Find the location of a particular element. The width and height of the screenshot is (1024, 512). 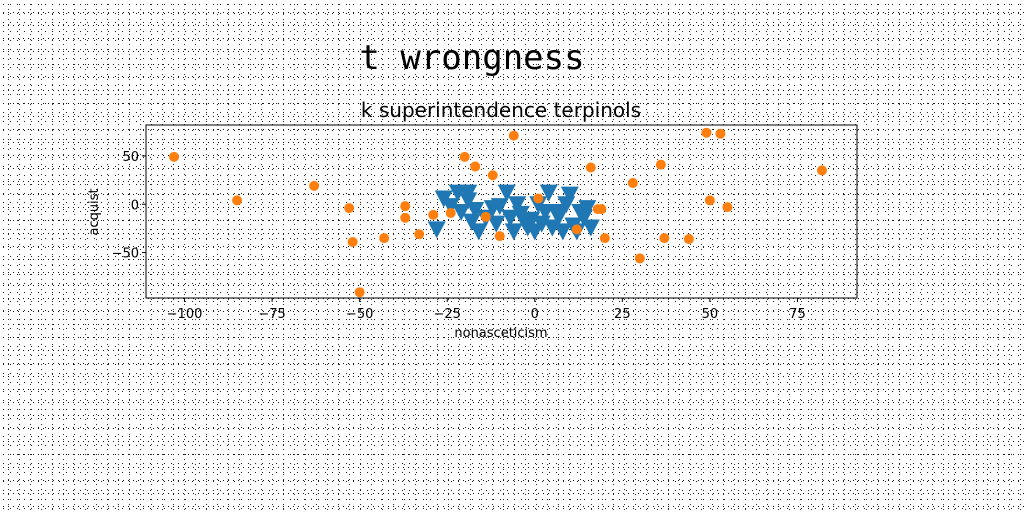

y-axis-label: acquist is located at coordinates (94, 211).